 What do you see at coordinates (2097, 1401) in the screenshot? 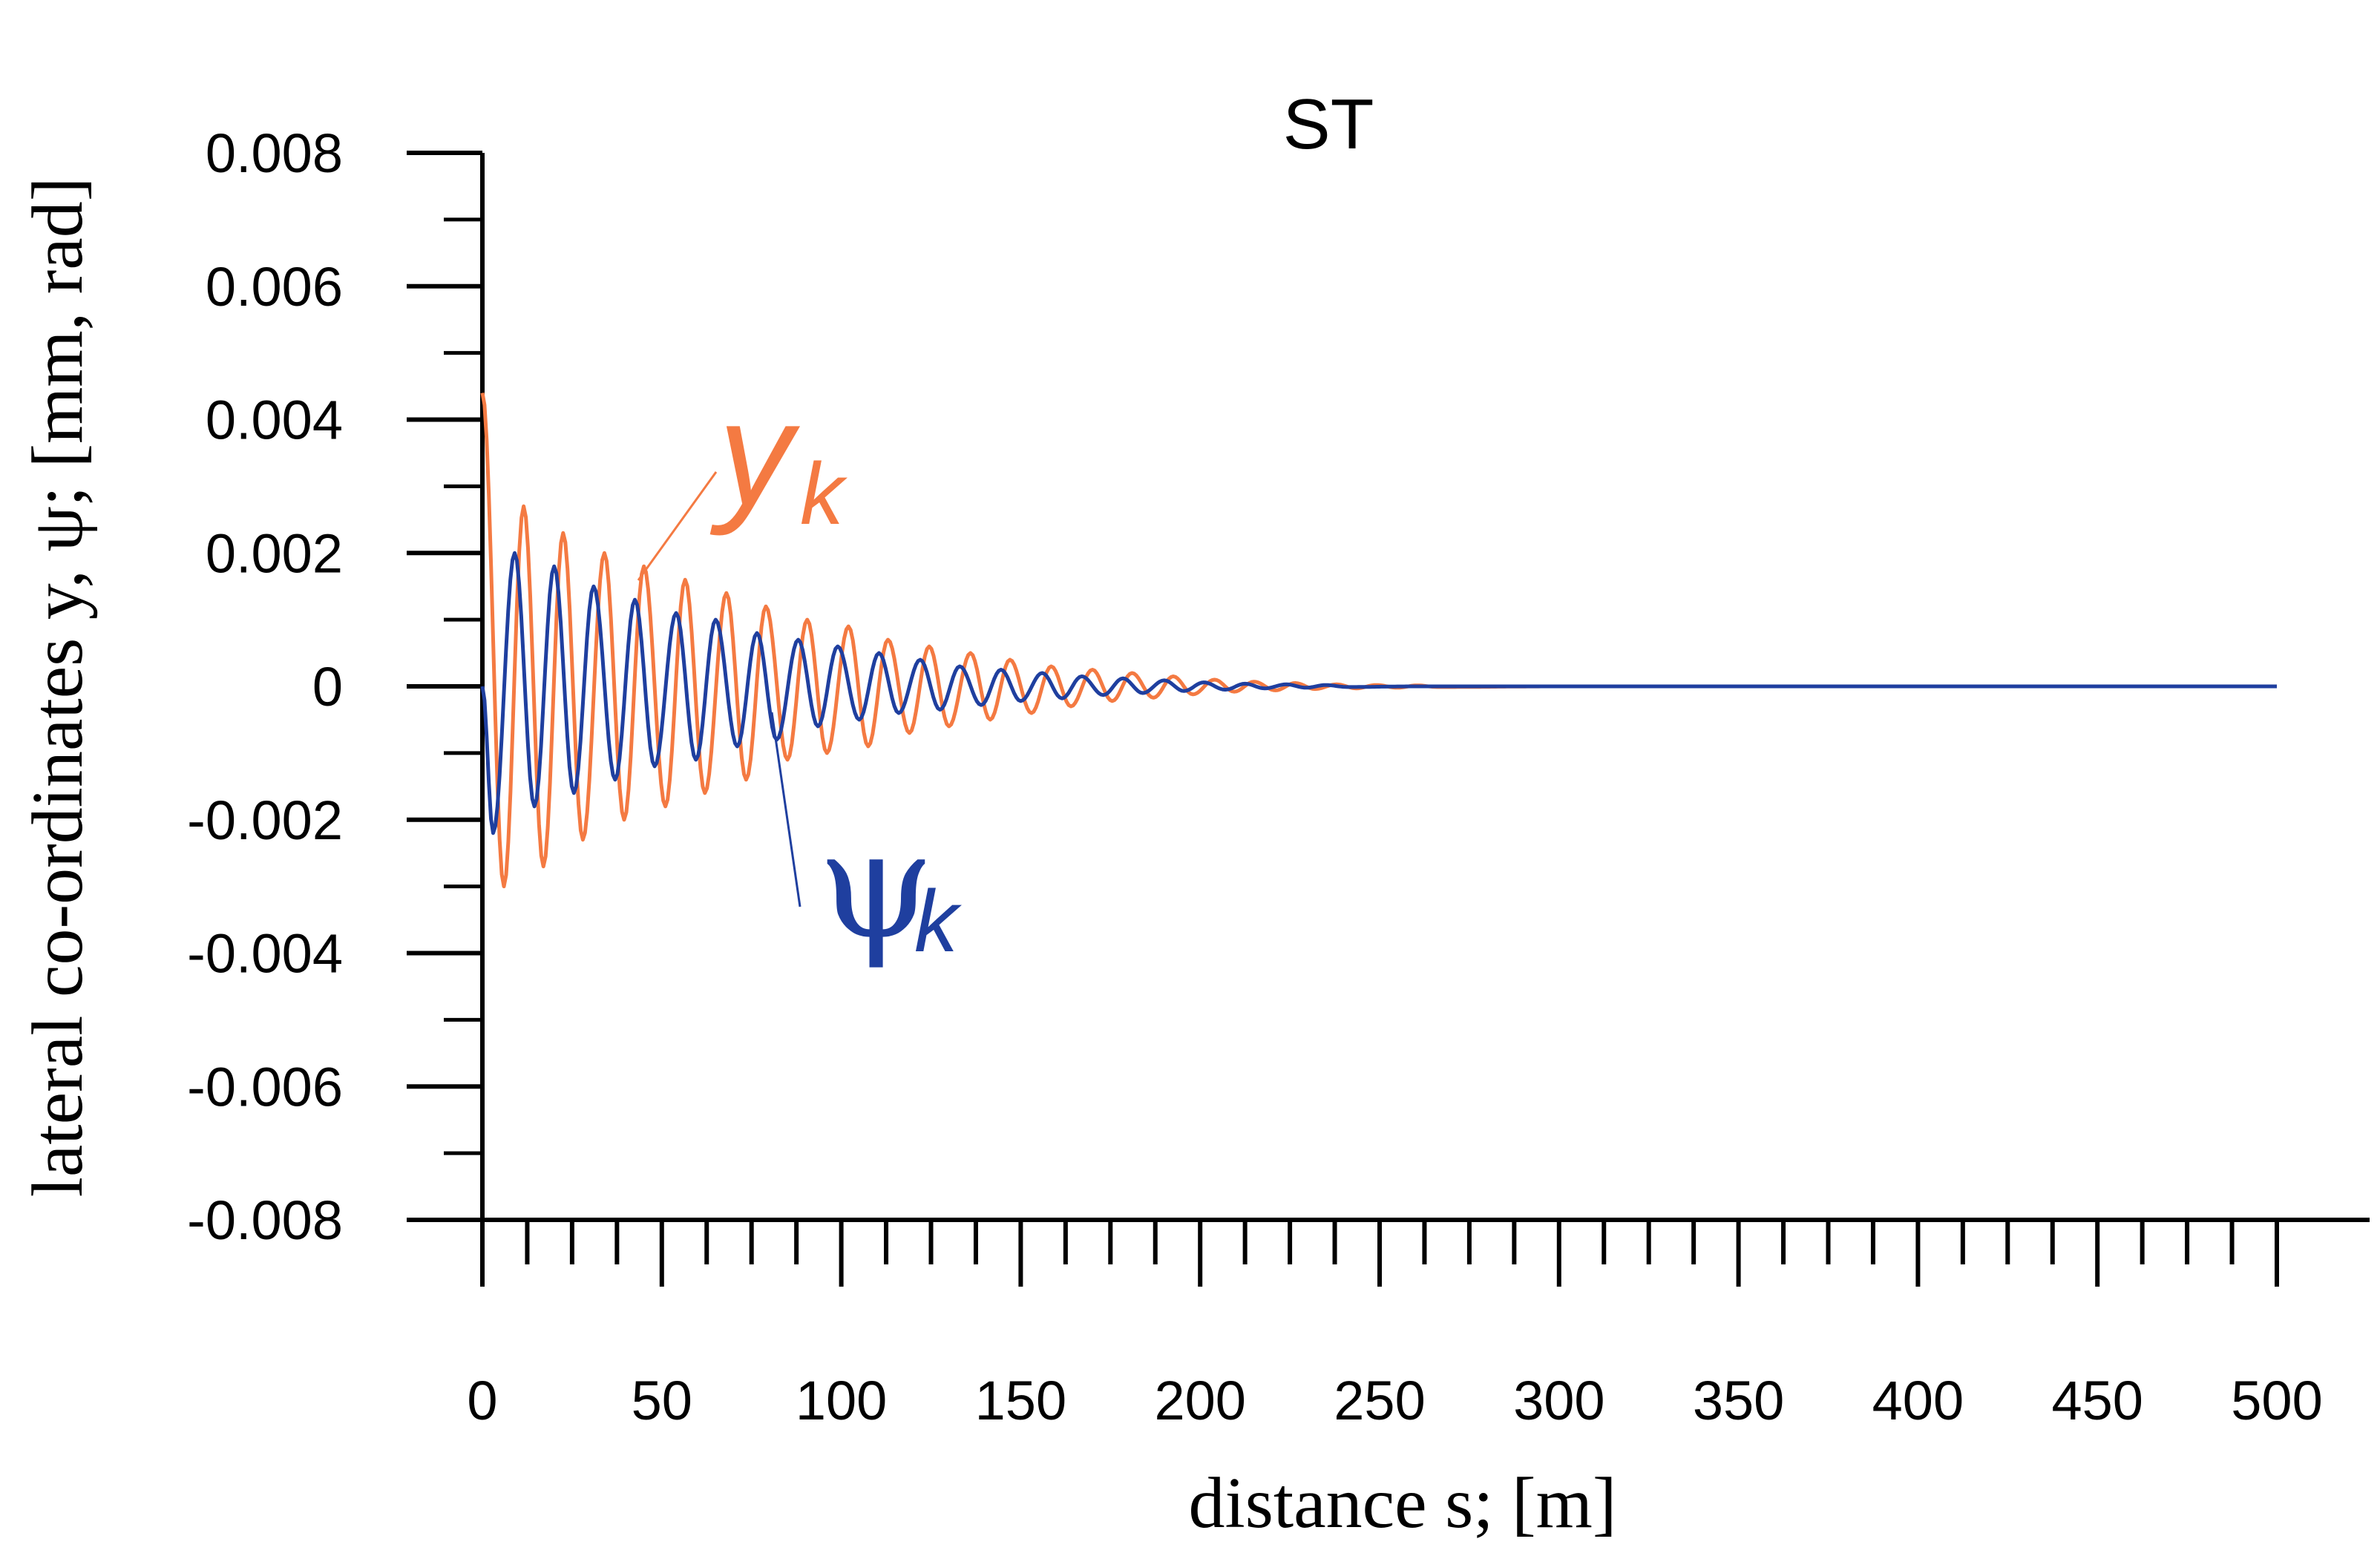
I see `x-tick-label: 450` at bounding box center [2097, 1401].